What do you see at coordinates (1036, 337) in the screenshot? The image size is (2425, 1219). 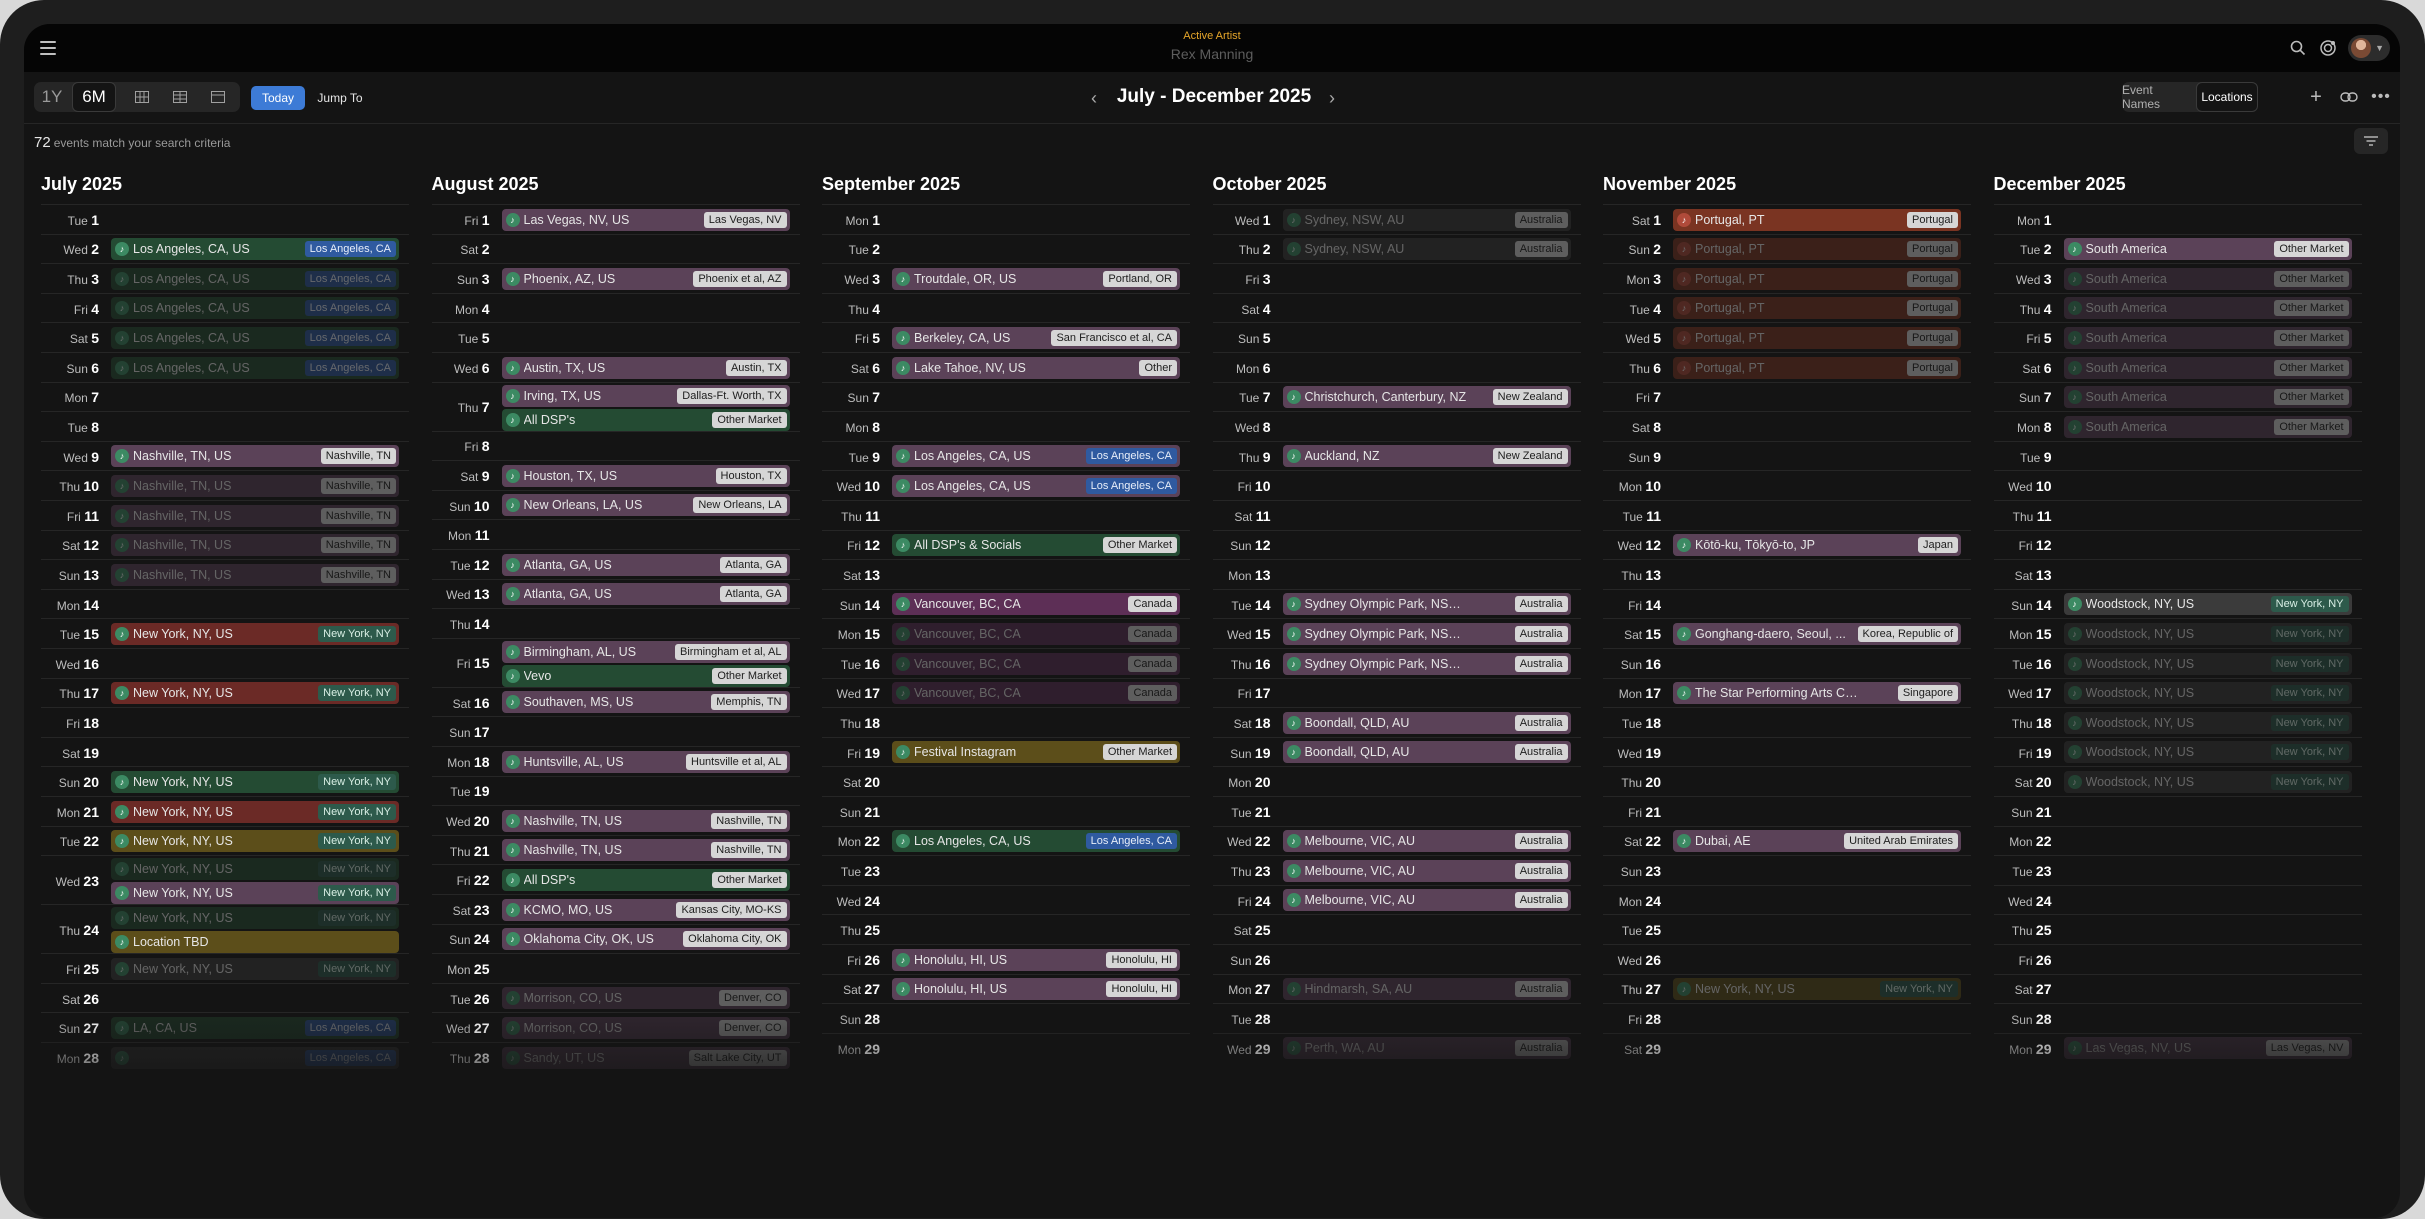 I see `event-chip: ♪ Berkeley, CA, US San Francisco et al, CA` at bounding box center [1036, 337].